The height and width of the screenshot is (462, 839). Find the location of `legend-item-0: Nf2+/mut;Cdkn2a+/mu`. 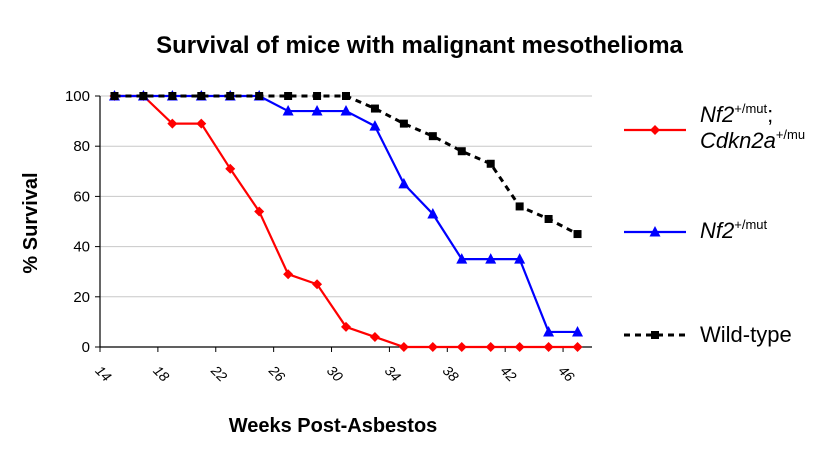

legend-item-0: Nf2+/mut;Cdkn2a+/mu is located at coordinates (714, 127).